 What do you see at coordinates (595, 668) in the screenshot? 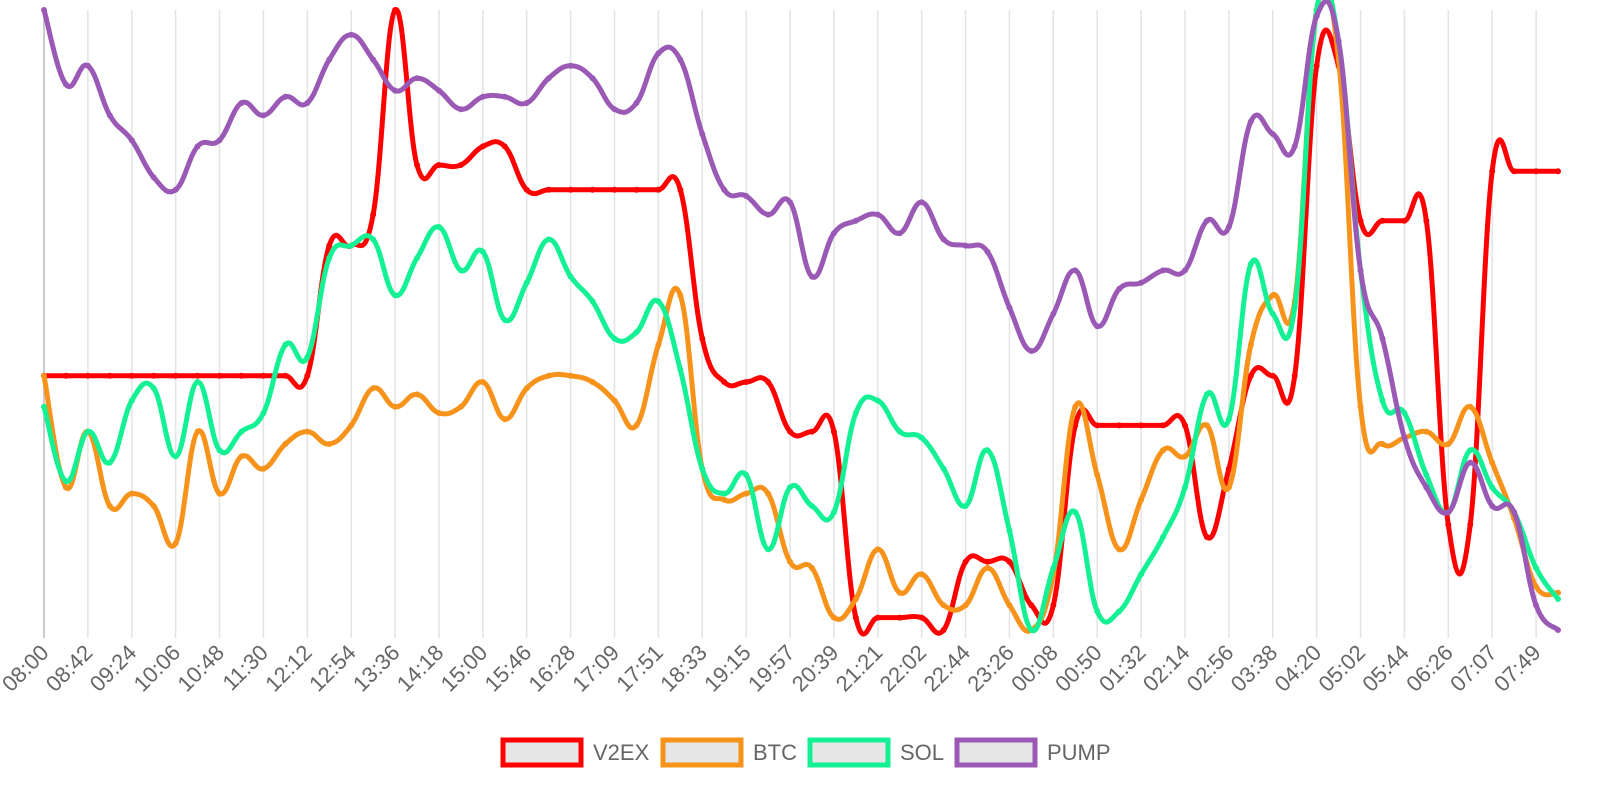
I see `x-tick-label: 17:09` at bounding box center [595, 668].